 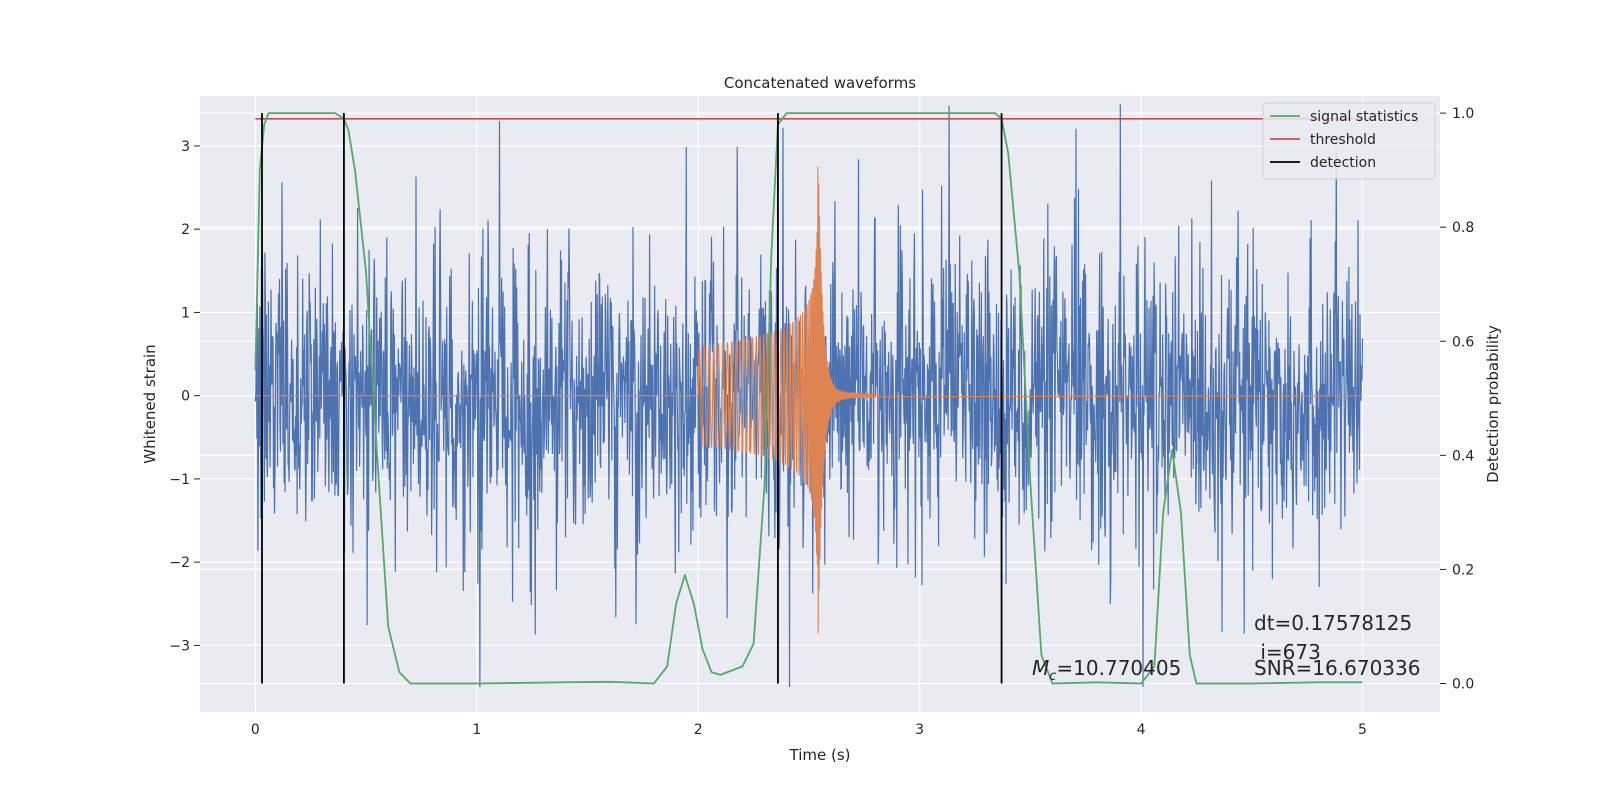 I want to click on x-tick-label: 5, so click(x=1362, y=730).